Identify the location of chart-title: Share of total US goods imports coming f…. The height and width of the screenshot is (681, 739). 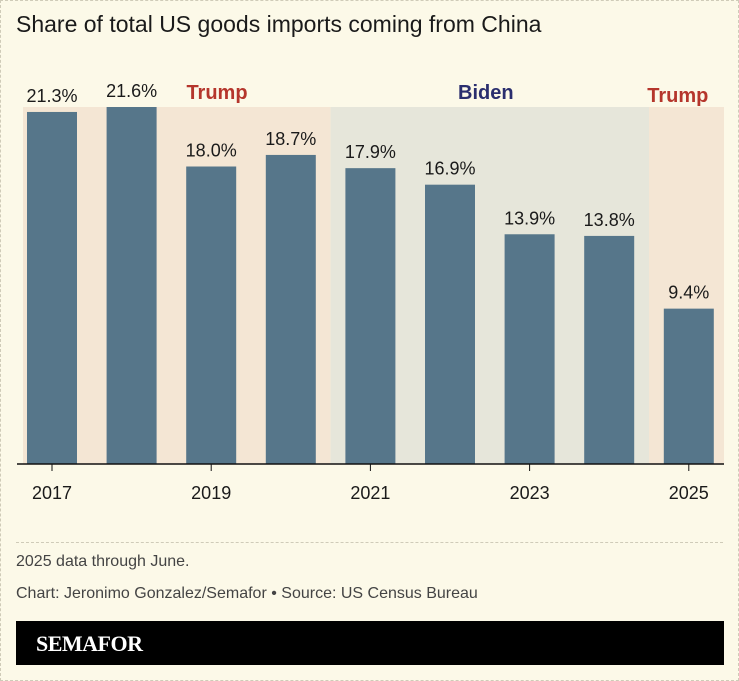
(279, 24).